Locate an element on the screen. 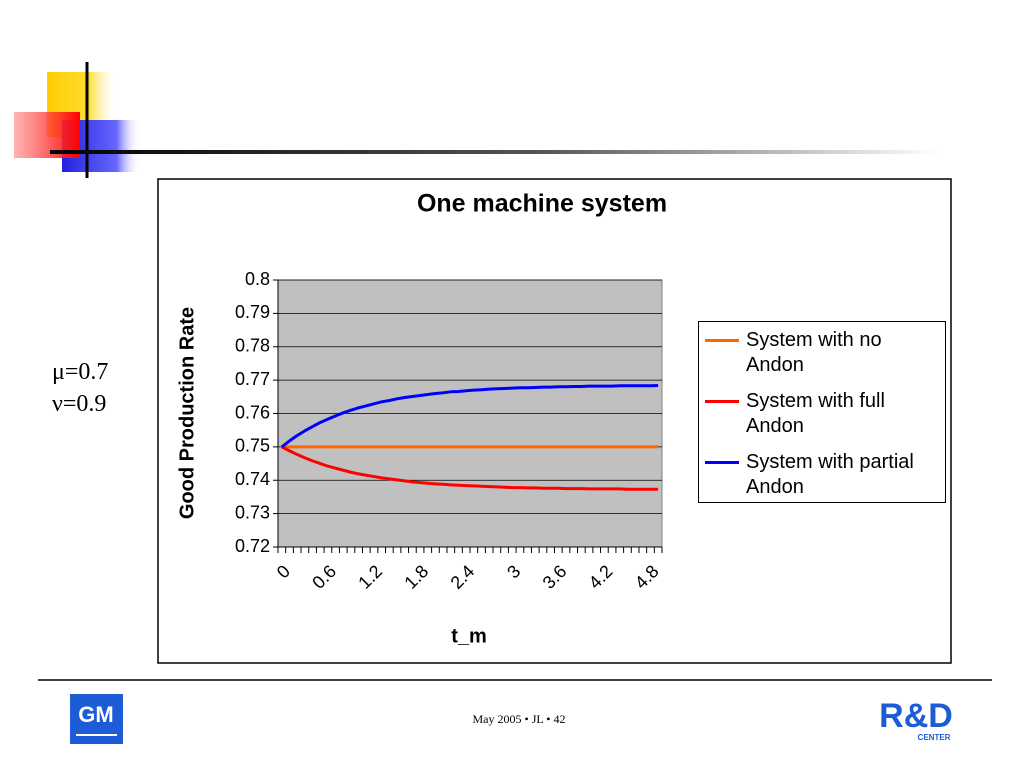 The width and height of the screenshot is (1024, 768). parameters: μ=0.7 ν=0.9 is located at coordinates (80, 388).